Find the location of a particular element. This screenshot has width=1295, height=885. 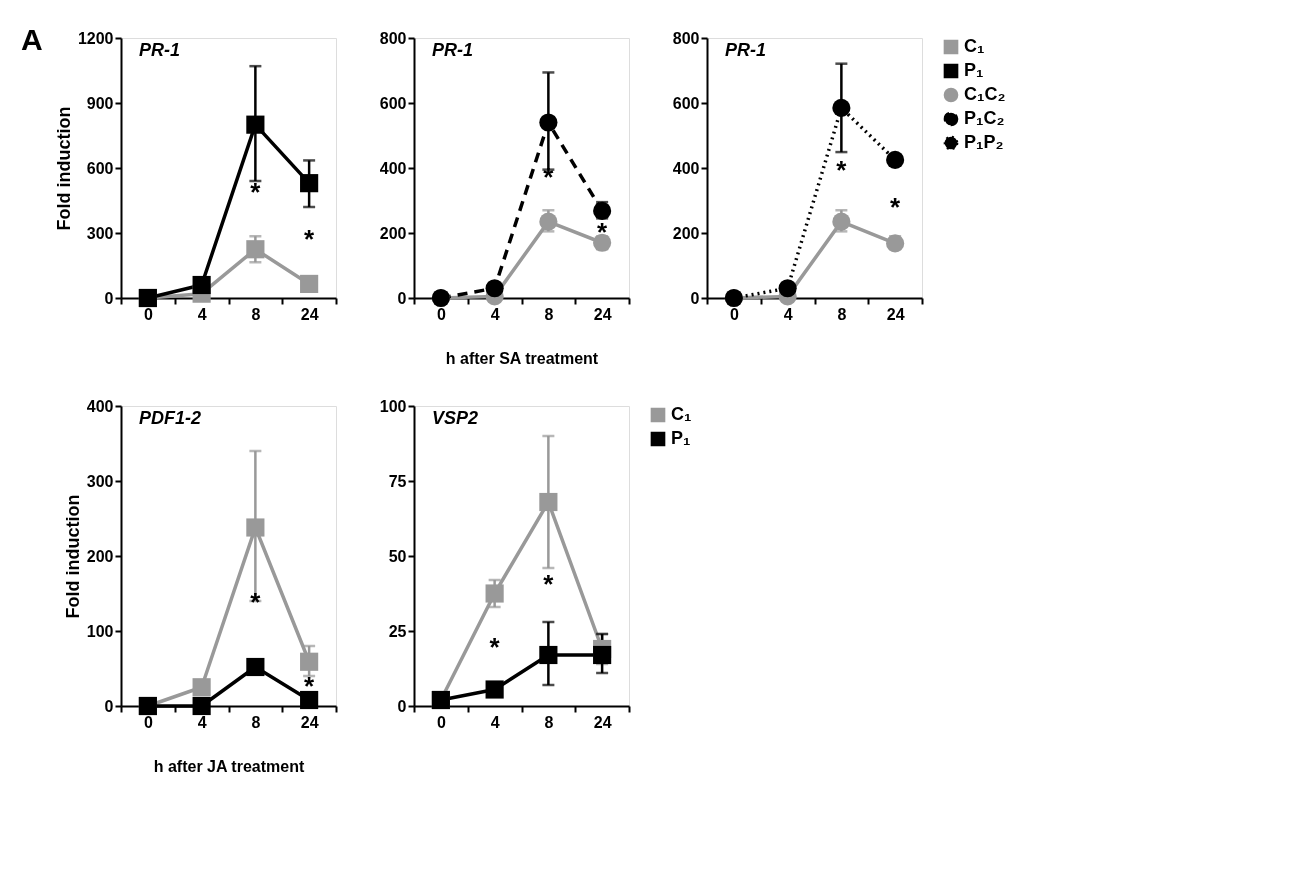

chart-title: VSP2 is located at coordinates (455, 418).